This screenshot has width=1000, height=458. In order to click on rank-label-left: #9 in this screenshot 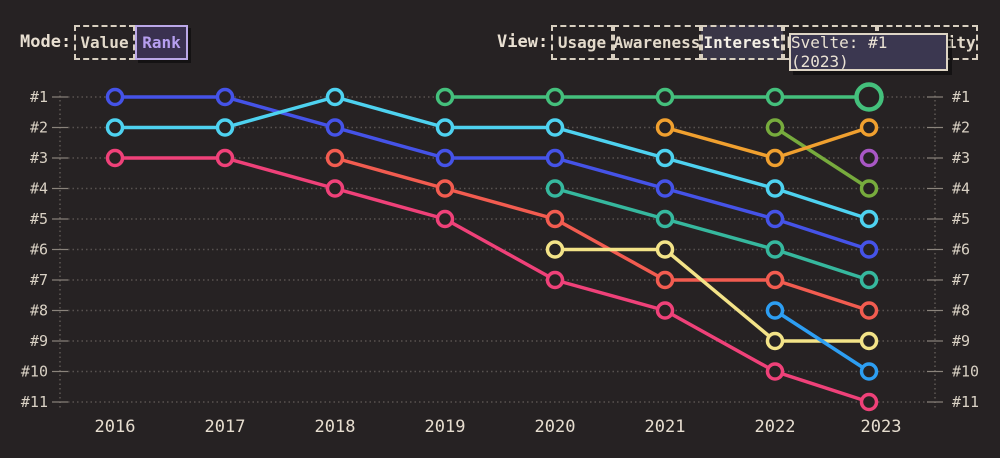, I will do `click(39, 341)`.